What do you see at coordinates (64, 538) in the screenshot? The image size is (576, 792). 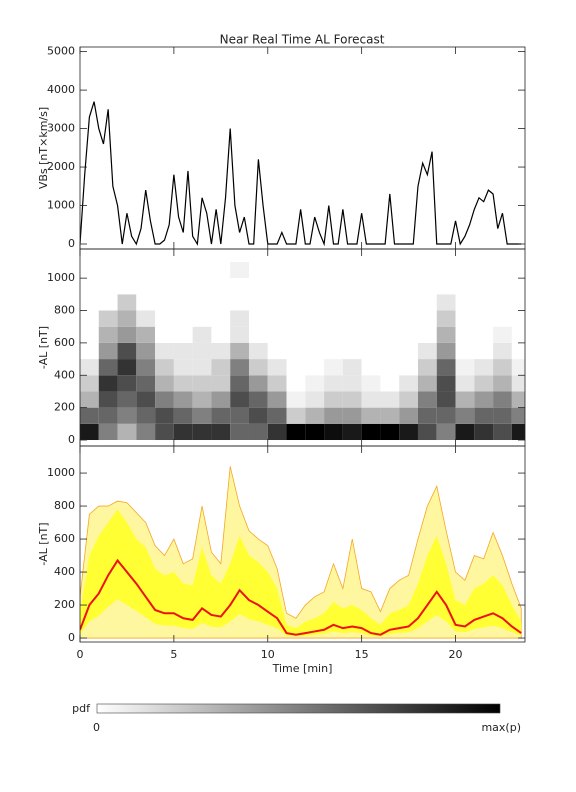 I see `y-tick-label: 600` at bounding box center [64, 538].